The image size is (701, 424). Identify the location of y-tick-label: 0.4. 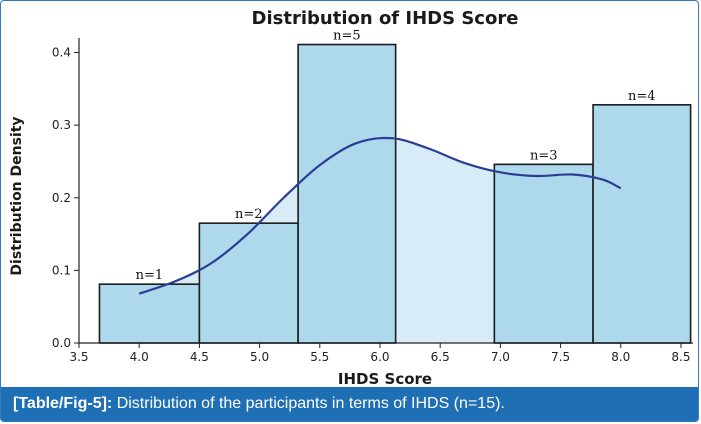
(61, 53).